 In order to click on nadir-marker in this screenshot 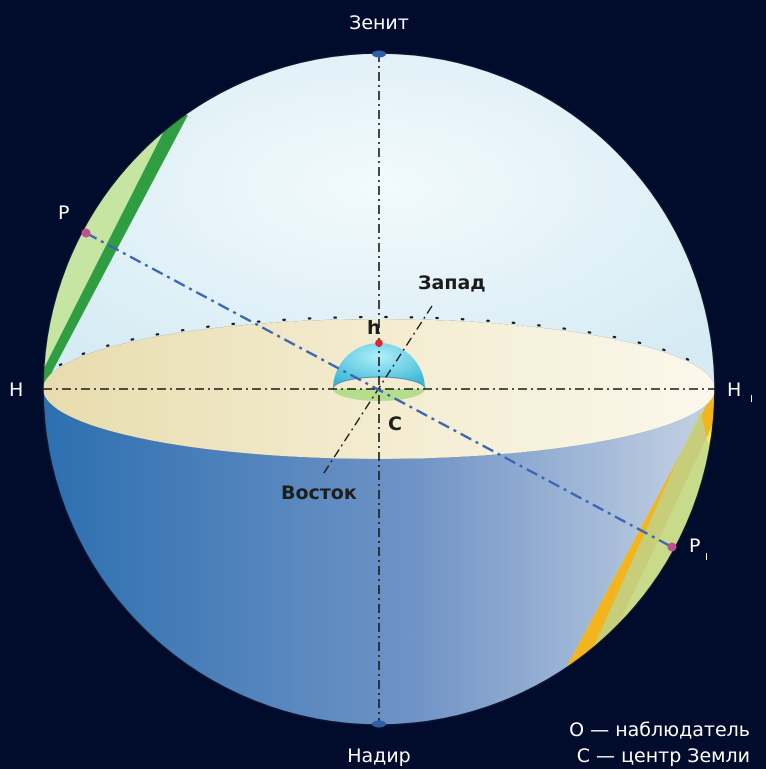, I will do `click(379, 724)`.